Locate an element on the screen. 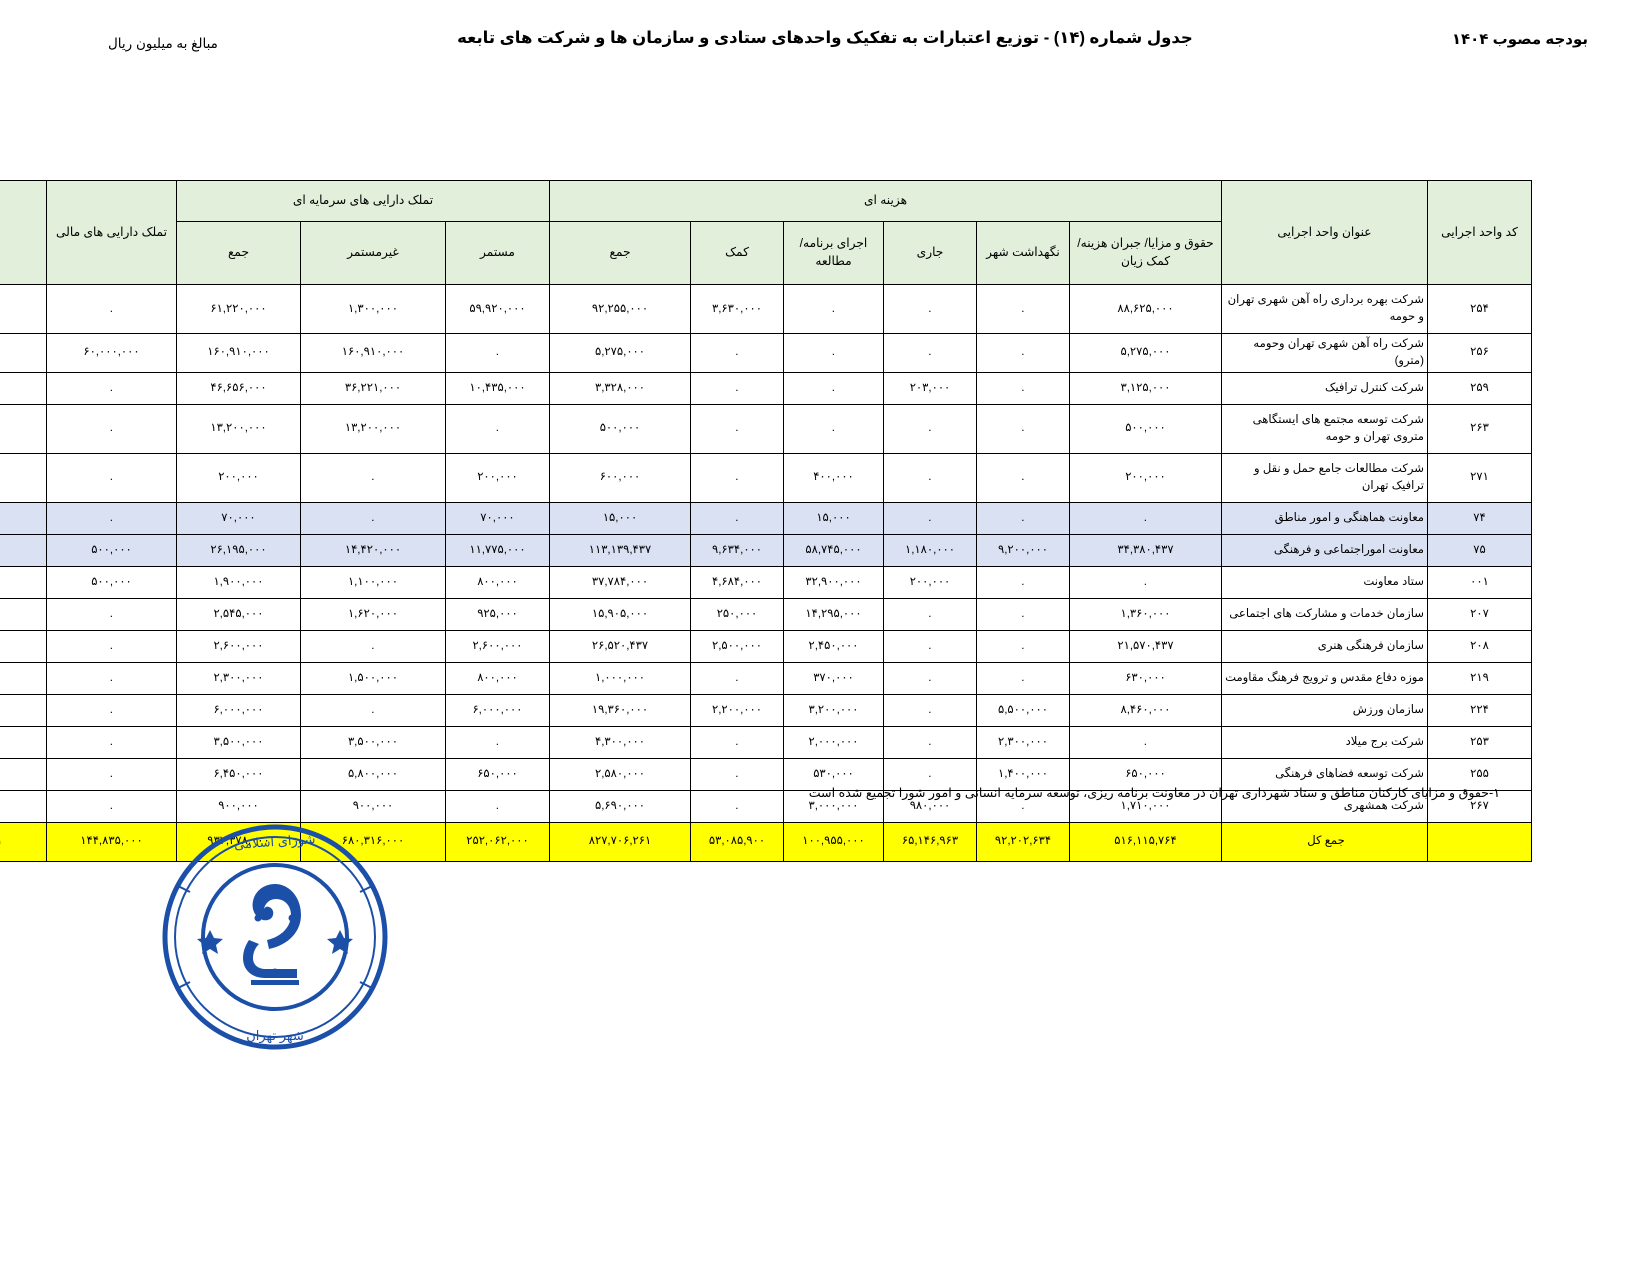  cell-grand-total: ۸۵,۰۰۰ is located at coordinates (23, 518).